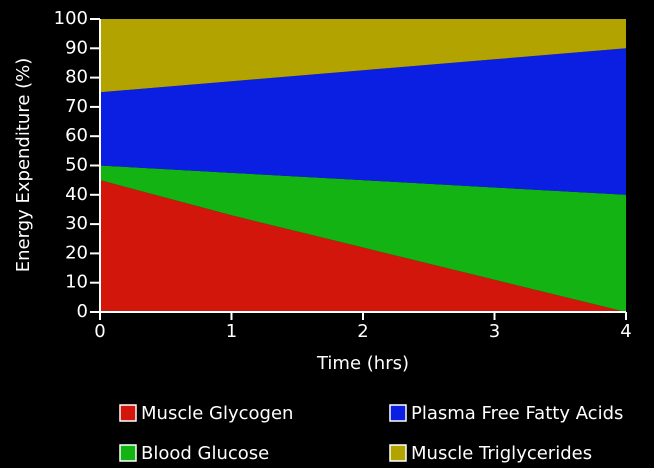  Describe the element at coordinates (76, 165) in the screenshot. I see `y-tick-label: 50` at that location.